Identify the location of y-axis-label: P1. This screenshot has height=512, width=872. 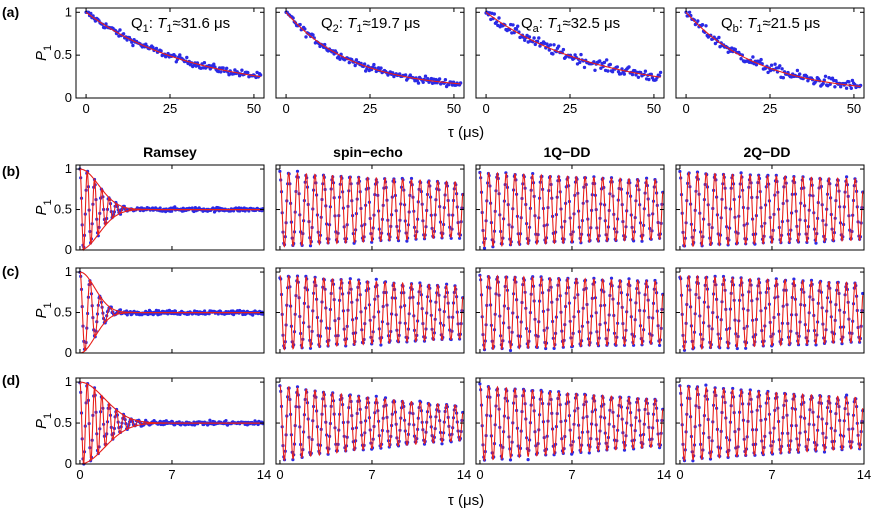
(43, 53).